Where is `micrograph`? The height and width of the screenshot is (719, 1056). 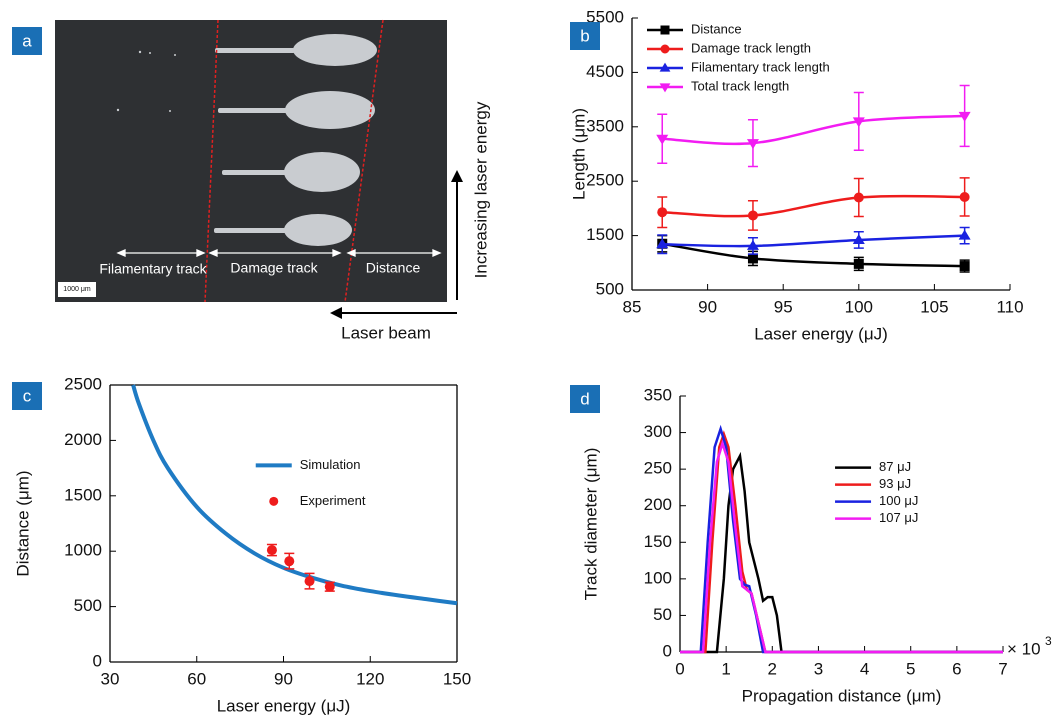
micrograph is located at coordinates (251, 161).